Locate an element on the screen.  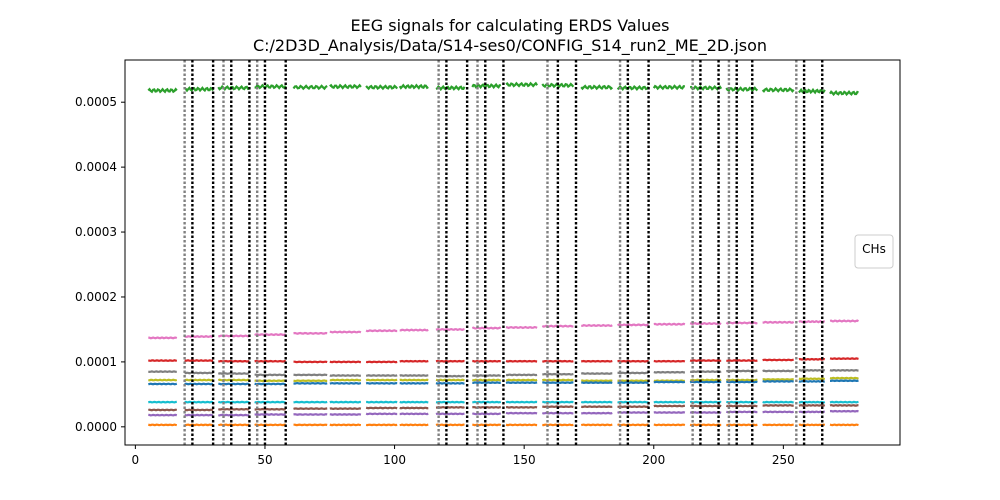
x-axis: 0 50 100 150 200 250 is located at coordinates (463, 456).